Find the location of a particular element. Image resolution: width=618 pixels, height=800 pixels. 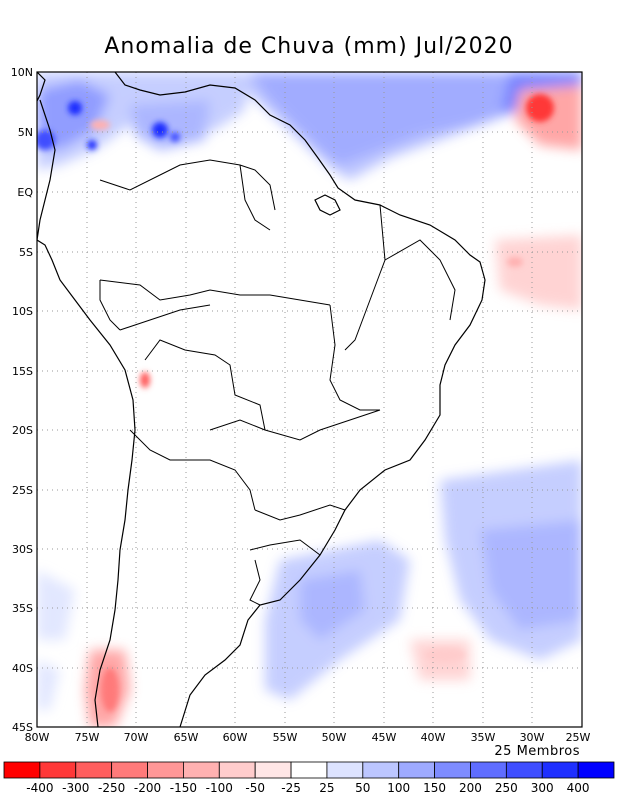

lon-label: 75W is located at coordinates (87, 737).